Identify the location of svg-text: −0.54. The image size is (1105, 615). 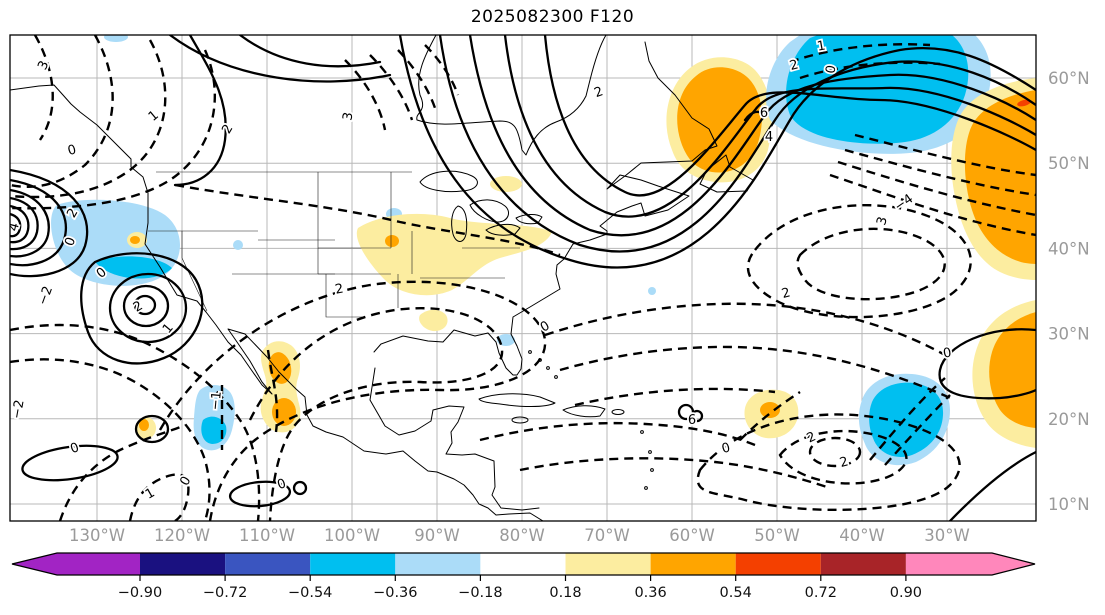
(310, 593).